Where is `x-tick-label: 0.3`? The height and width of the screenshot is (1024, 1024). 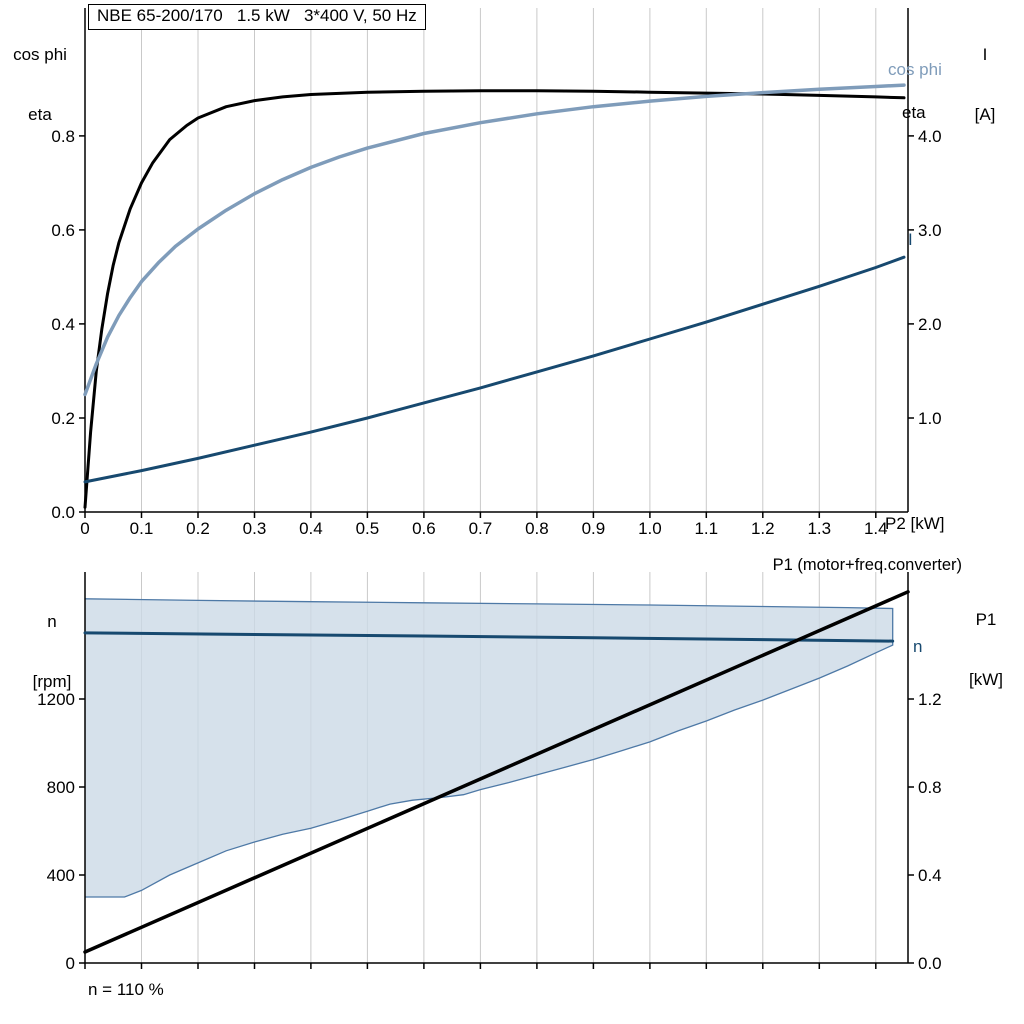 x-tick-label: 0.3 is located at coordinates (255, 528).